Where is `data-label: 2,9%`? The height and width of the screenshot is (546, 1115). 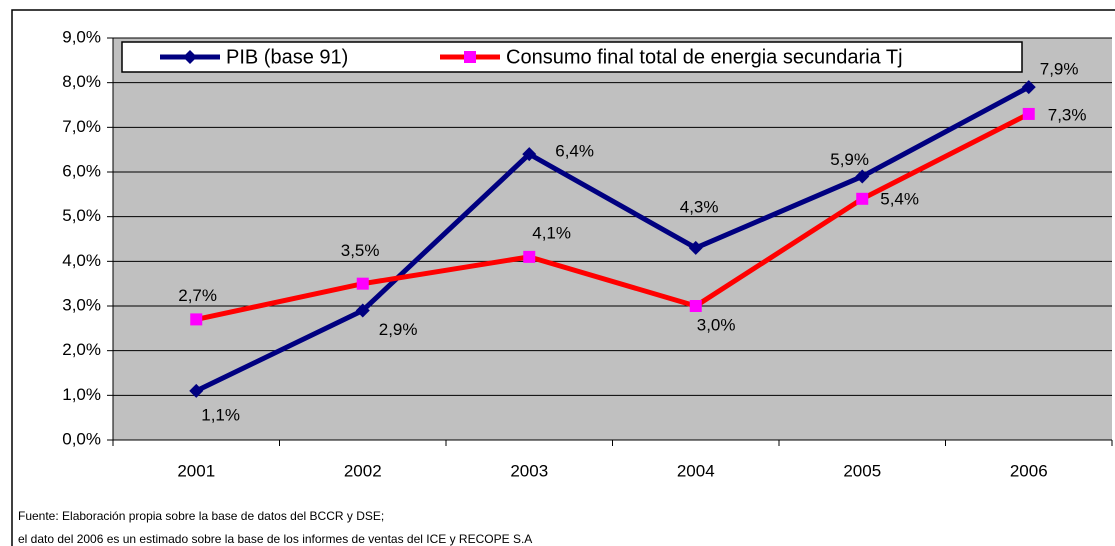 data-label: 2,9% is located at coordinates (398, 329).